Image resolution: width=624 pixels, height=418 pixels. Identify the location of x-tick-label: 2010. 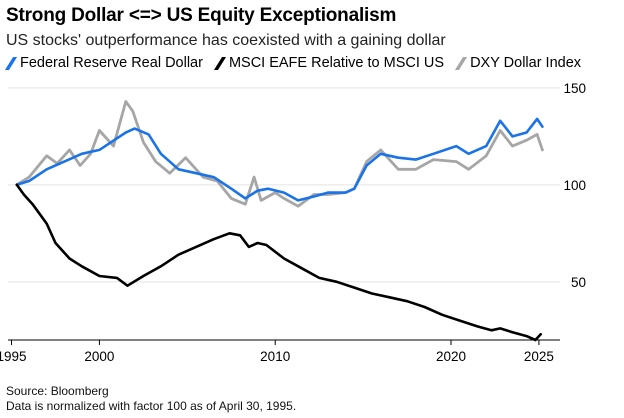
(275, 356).